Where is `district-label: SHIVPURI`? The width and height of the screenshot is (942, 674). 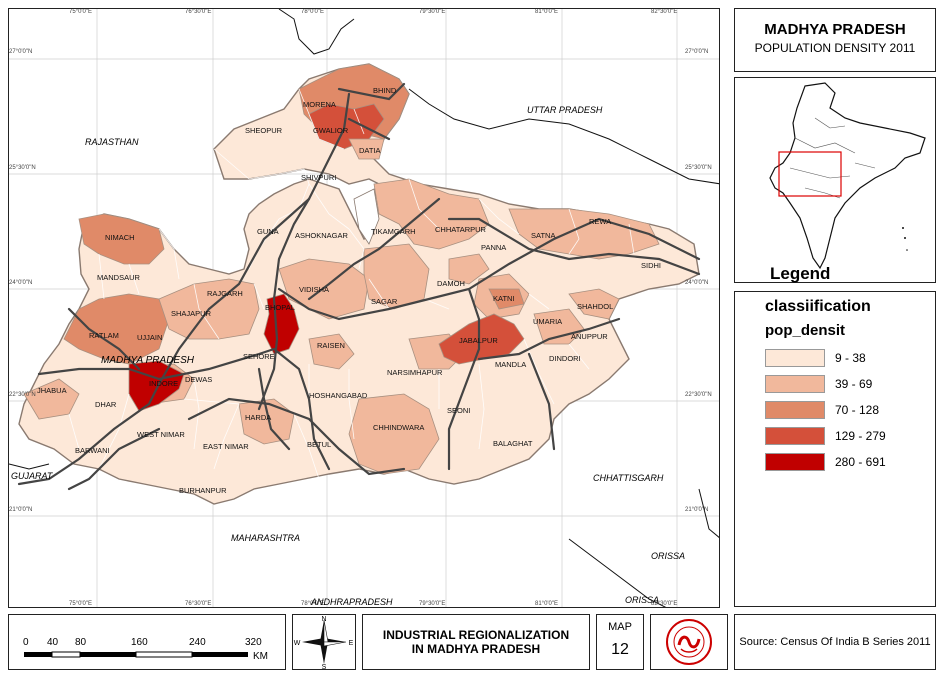
district-label: SHIVPURI is located at coordinates (319, 177).